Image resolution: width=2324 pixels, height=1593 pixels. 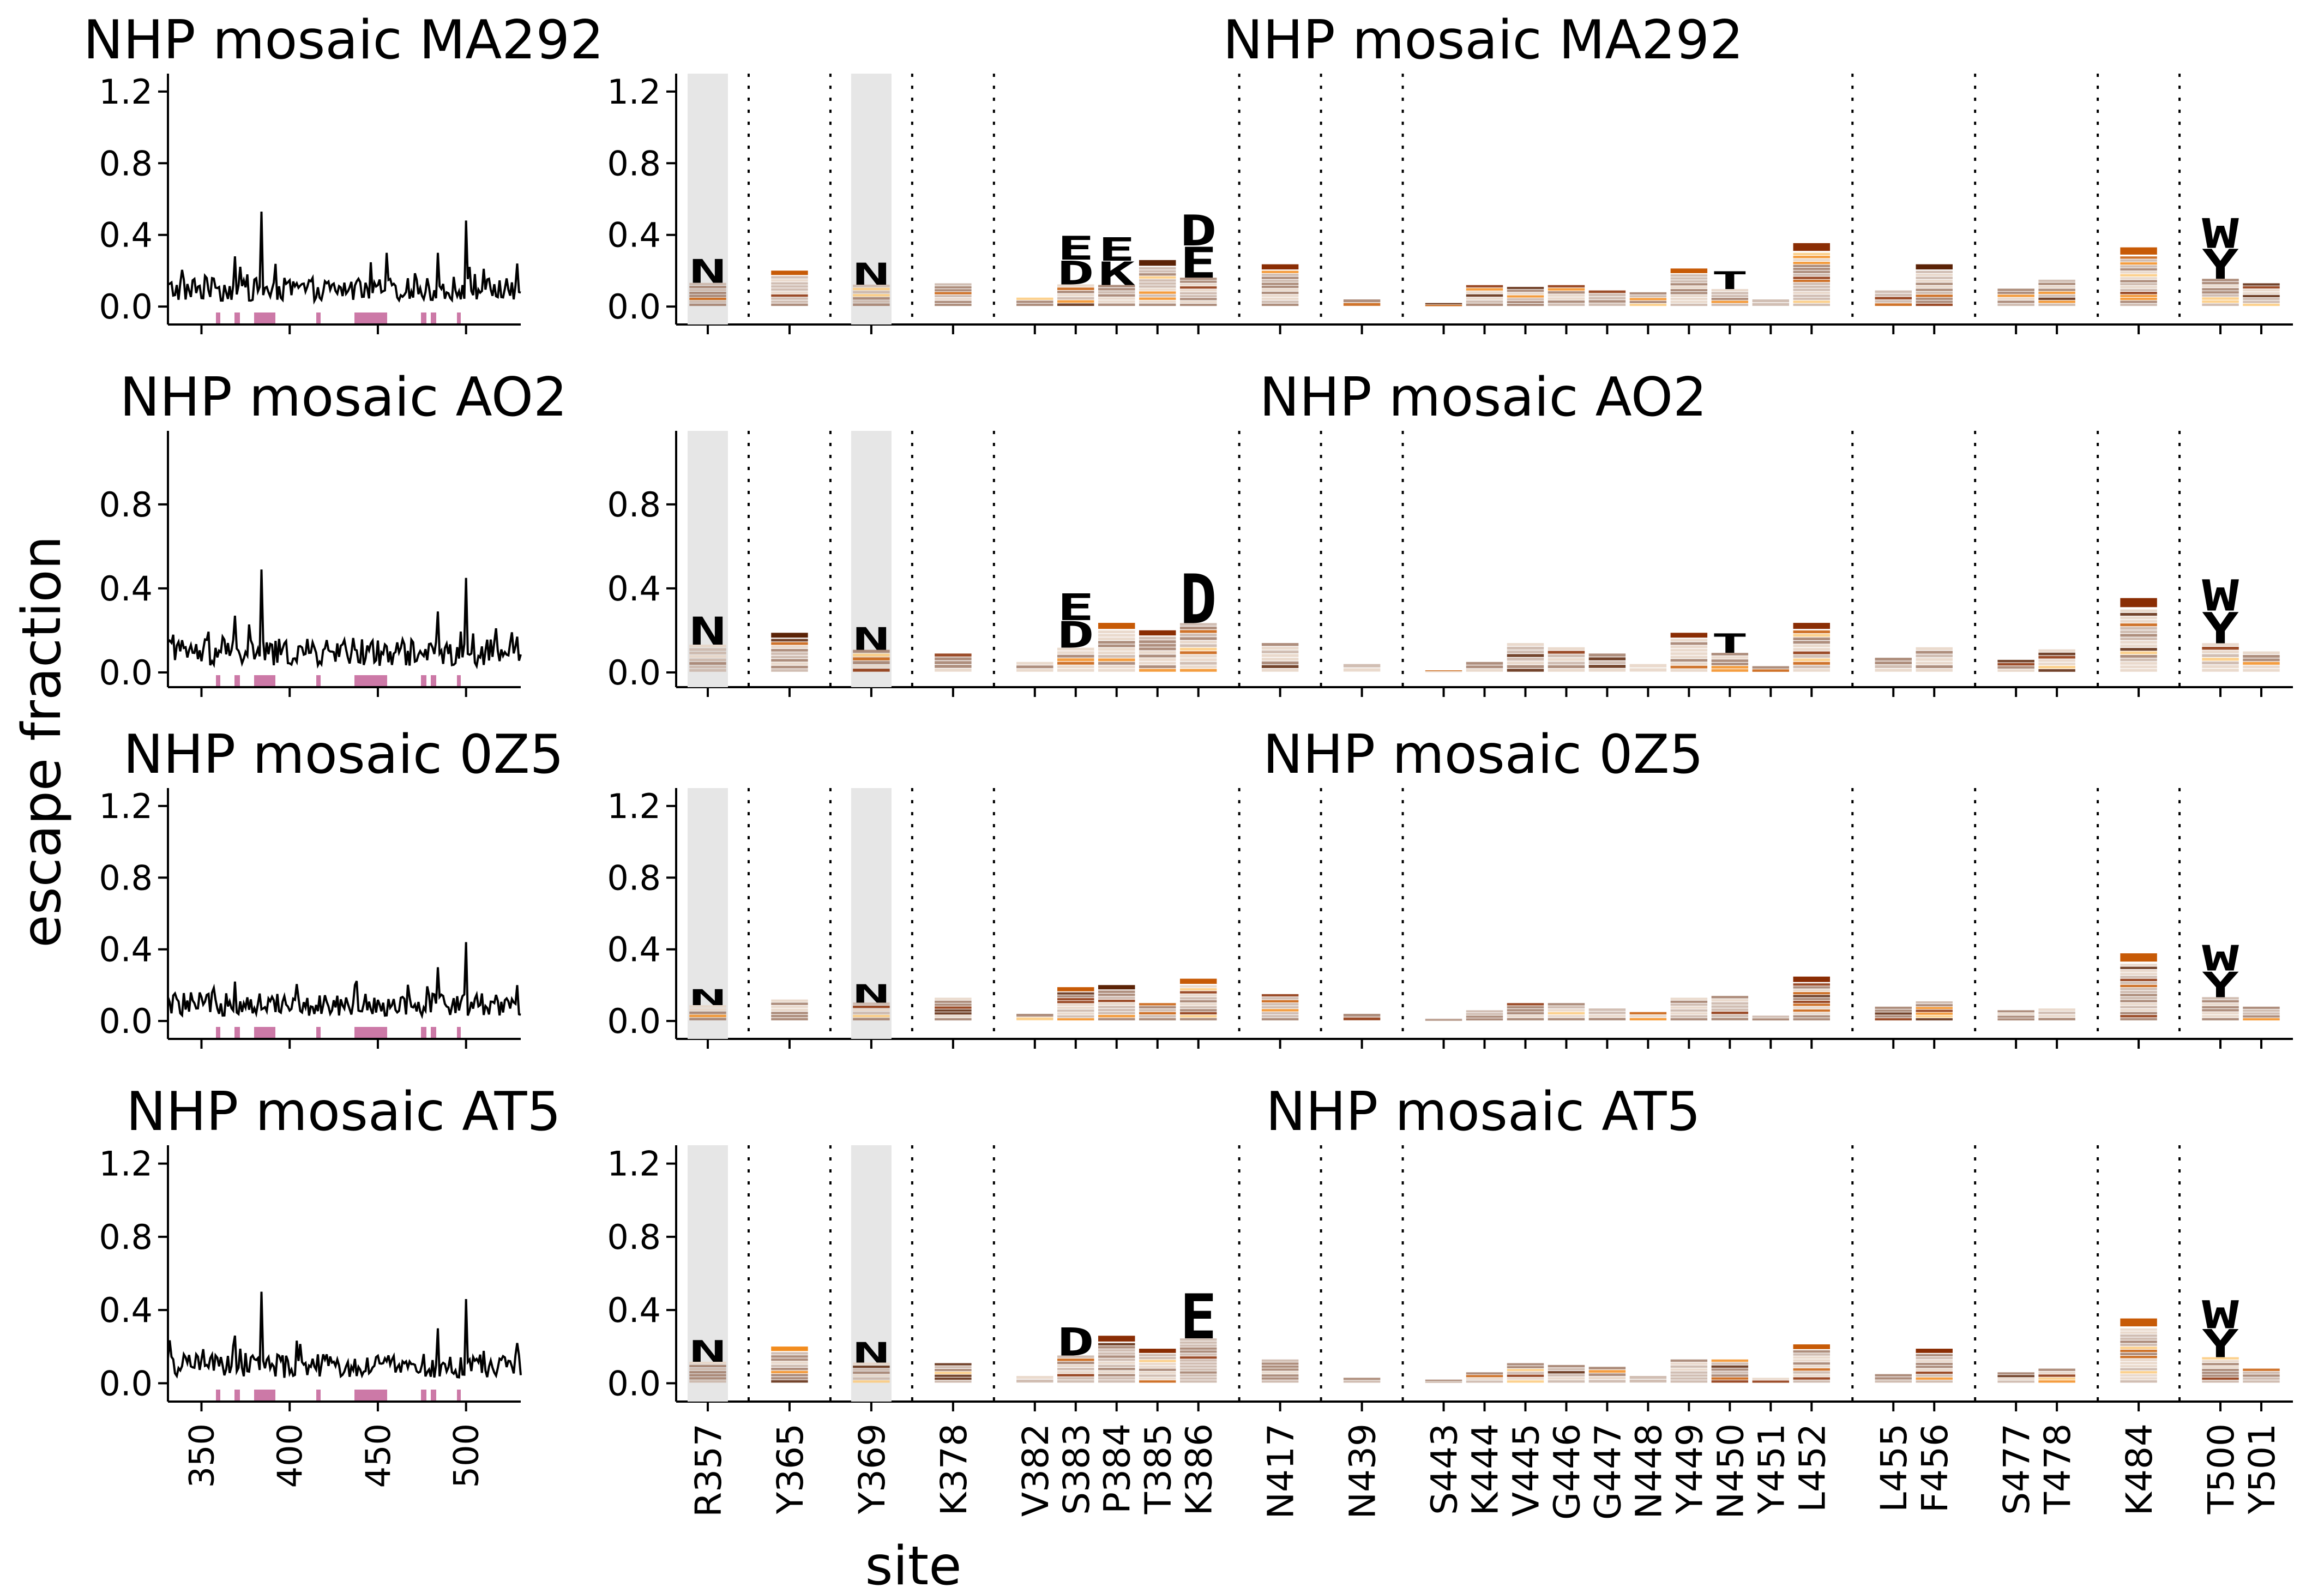 I want to click on logo-letter: E, so click(x=1198, y=1317).